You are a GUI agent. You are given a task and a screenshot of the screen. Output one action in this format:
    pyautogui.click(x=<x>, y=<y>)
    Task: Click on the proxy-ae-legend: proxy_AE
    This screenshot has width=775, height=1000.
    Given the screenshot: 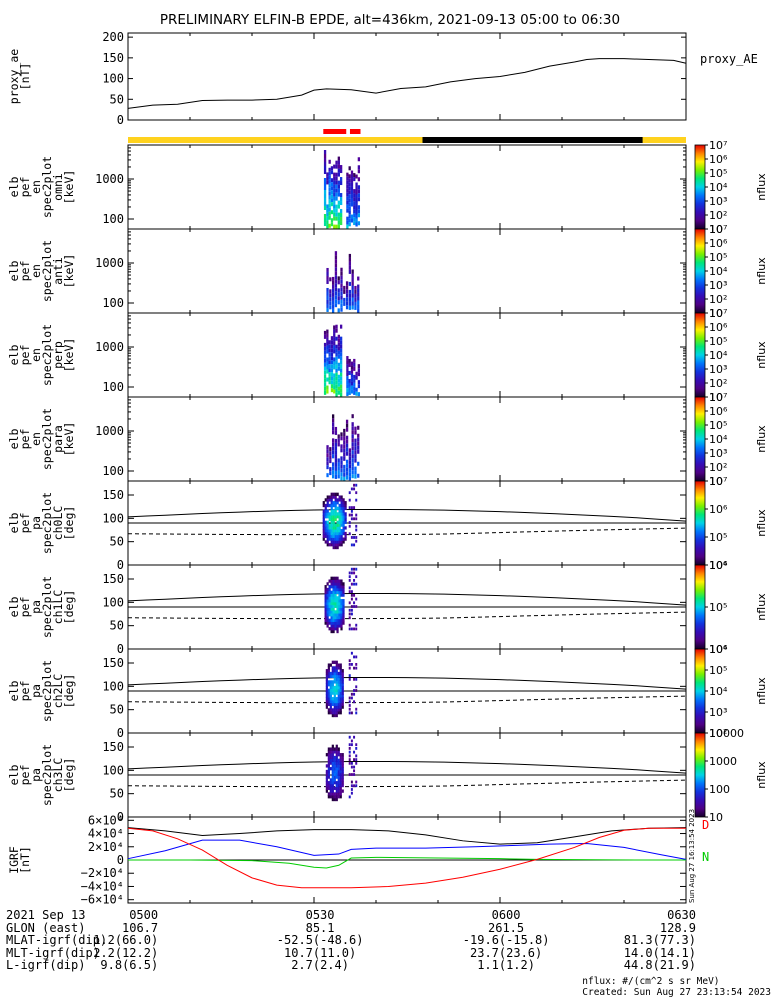 What is the action you would take?
    pyautogui.click(x=729, y=59)
    